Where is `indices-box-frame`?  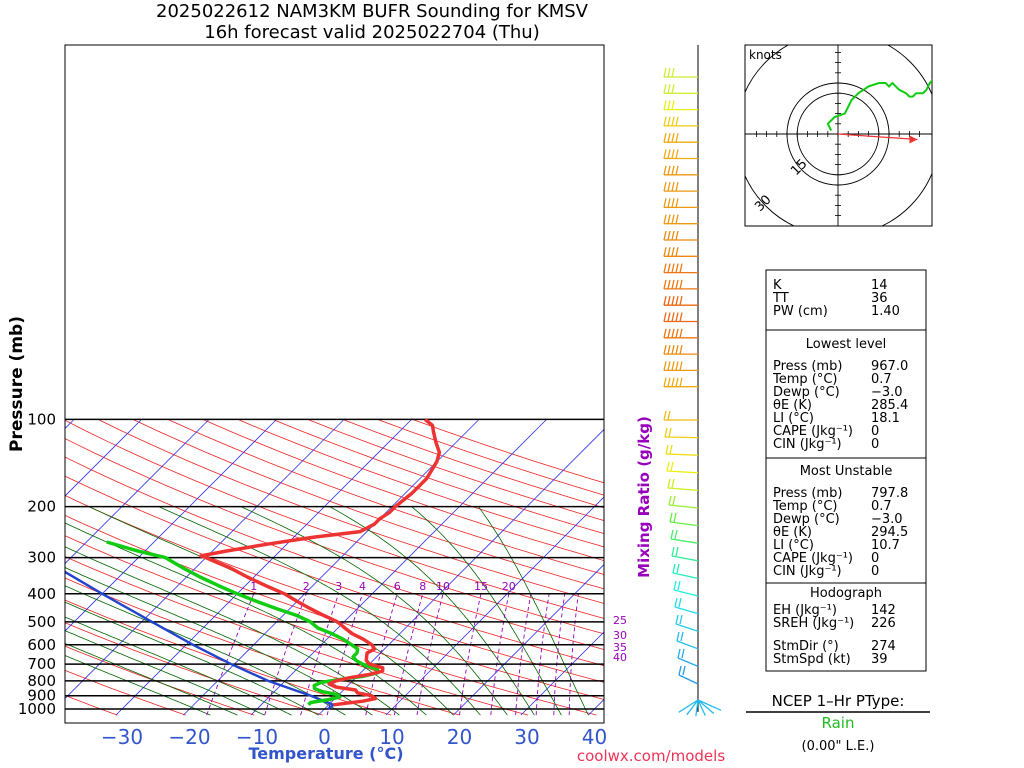
indices-box-frame is located at coordinates (846, 470).